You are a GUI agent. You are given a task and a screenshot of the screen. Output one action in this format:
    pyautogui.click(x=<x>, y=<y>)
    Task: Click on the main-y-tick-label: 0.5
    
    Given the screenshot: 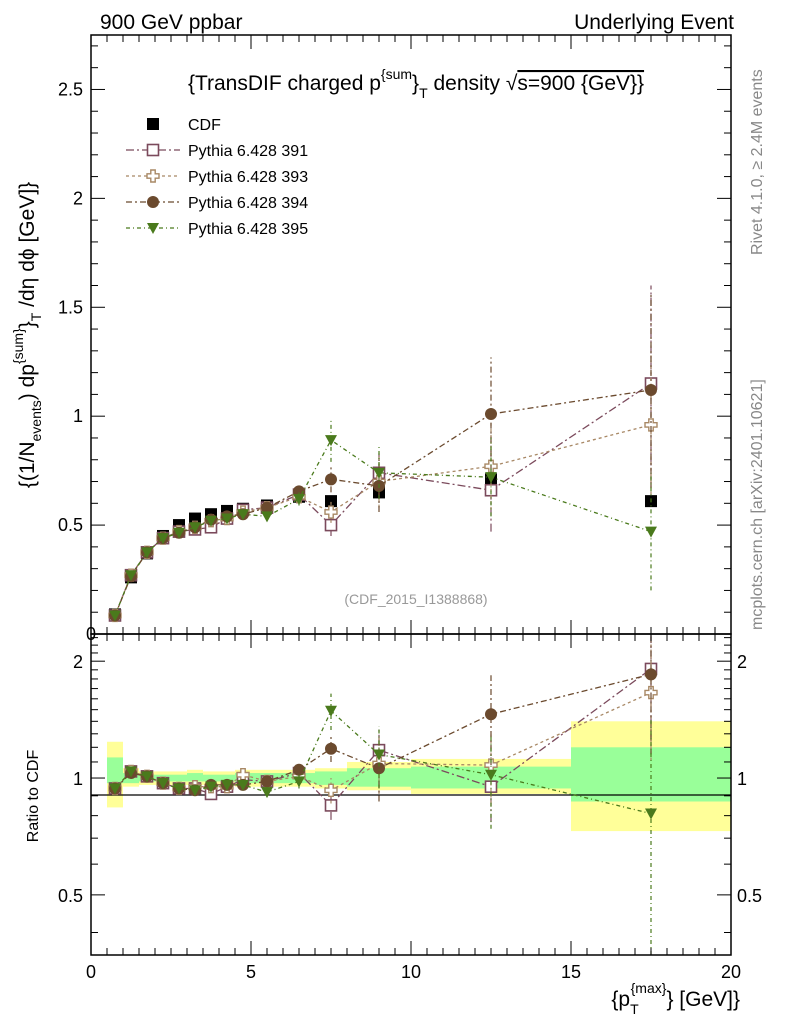 What is the action you would take?
    pyautogui.click(x=70, y=525)
    